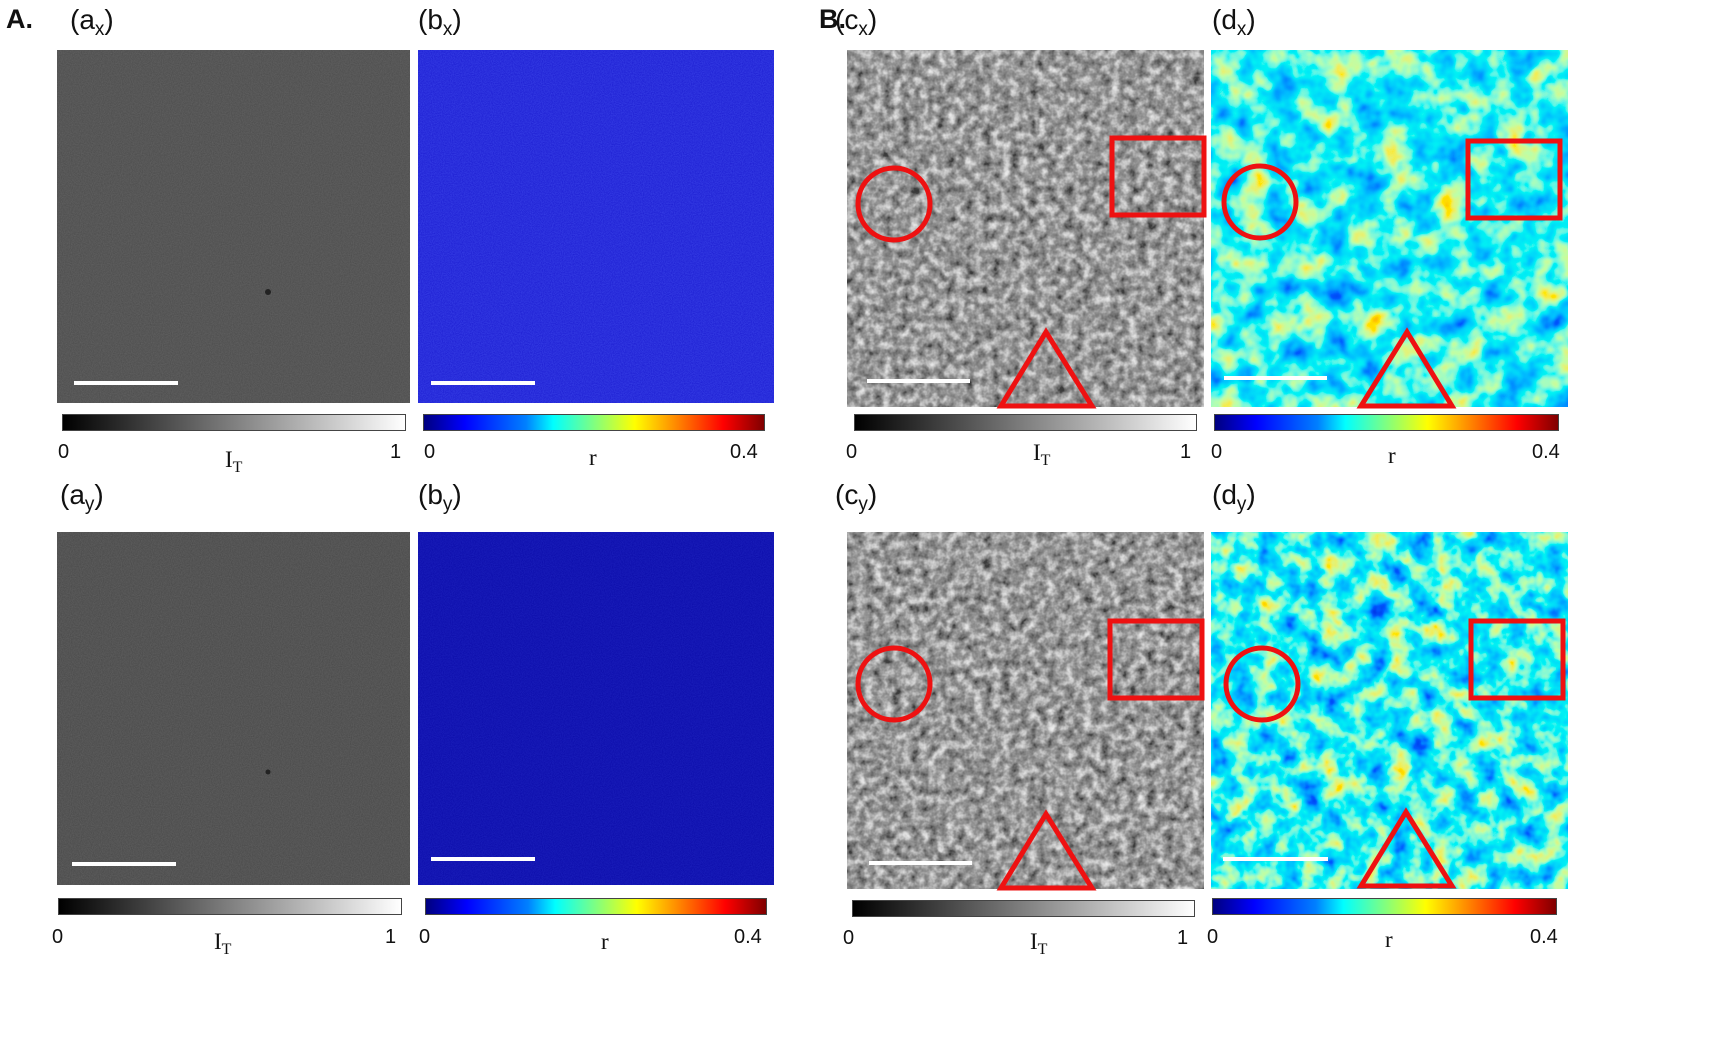 This screenshot has width=1717, height=1054. What do you see at coordinates (230, 906) in the screenshot?
I see `colorbar-intensity-ay` at bounding box center [230, 906].